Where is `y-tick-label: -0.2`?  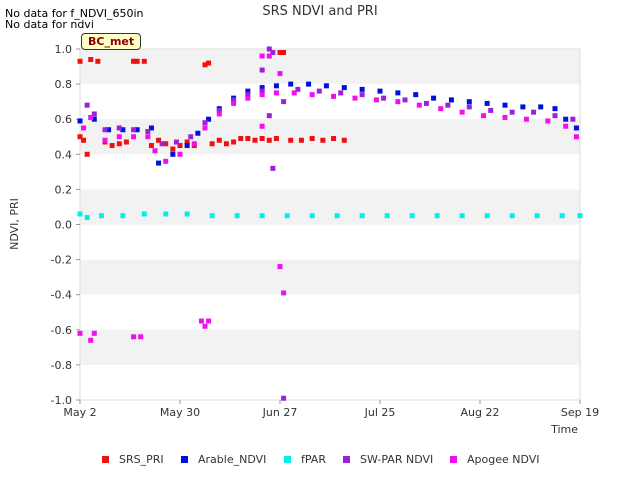
y-tick-label: -0.2 is located at coordinates (61, 260).